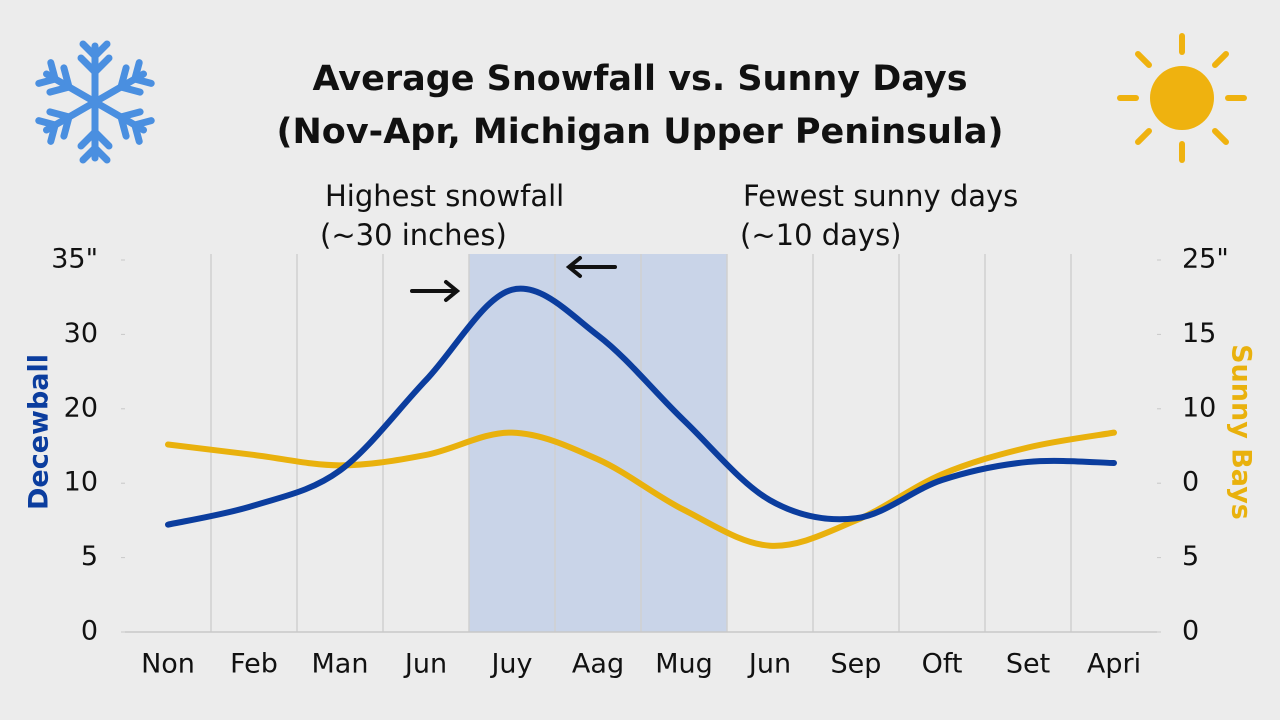 The height and width of the screenshot is (720, 1280). Describe the element at coordinates (510, 664) in the screenshot. I see `x-tick-label: Juy` at that location.